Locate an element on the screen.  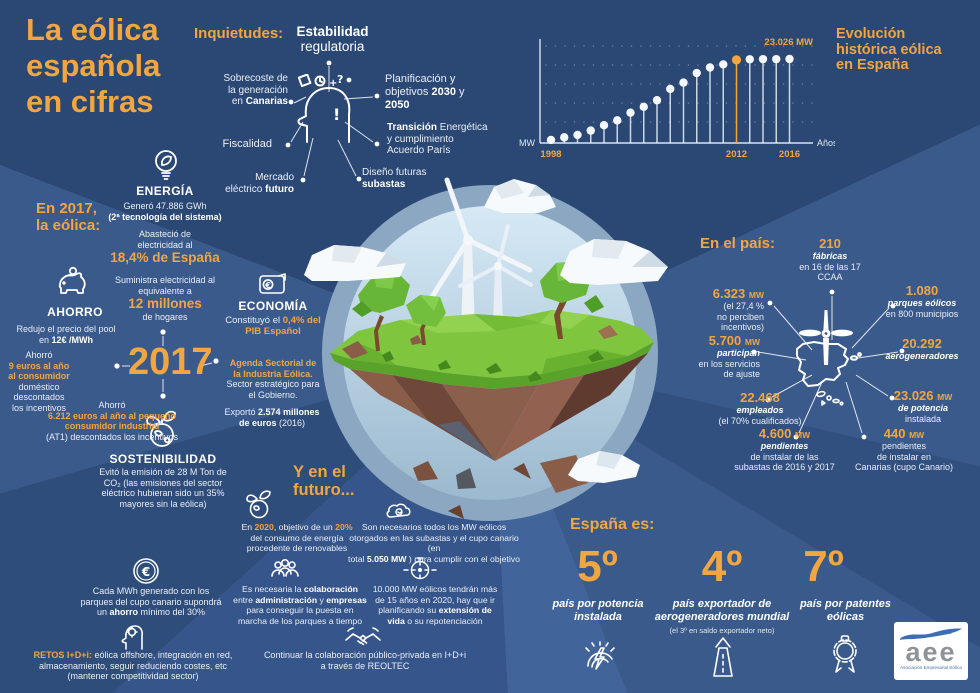
concern-mercado: Mercado eléctrico futuro is located at coordinates (259, 183).